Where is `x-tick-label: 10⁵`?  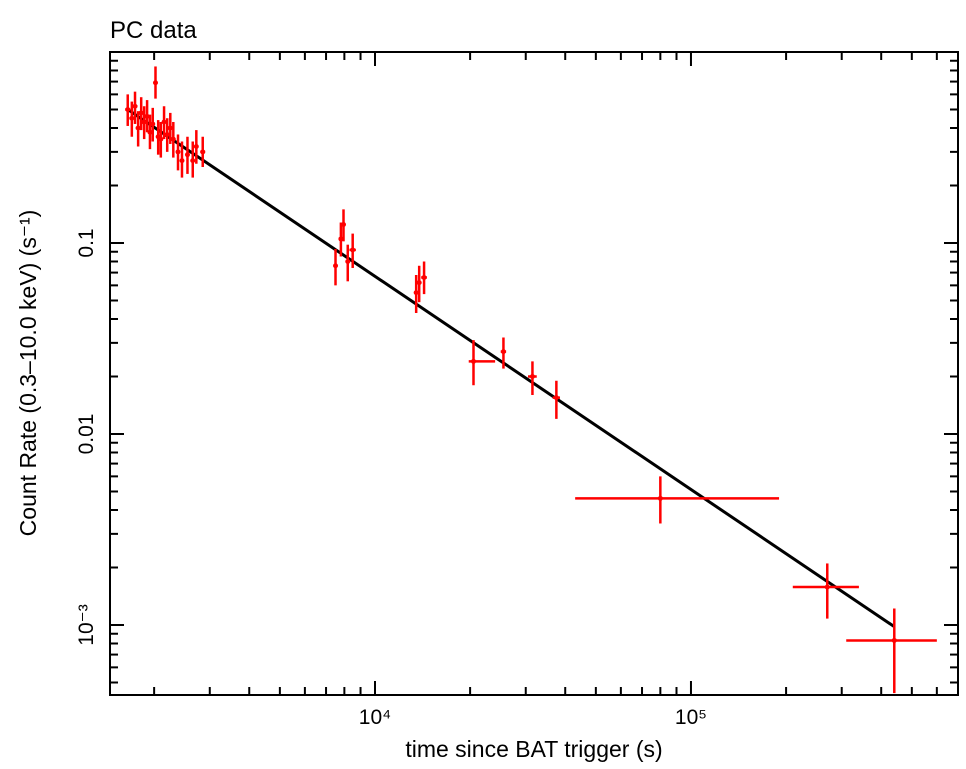
x-tick-label: 10⁵ is located at coordinates (691, 717).